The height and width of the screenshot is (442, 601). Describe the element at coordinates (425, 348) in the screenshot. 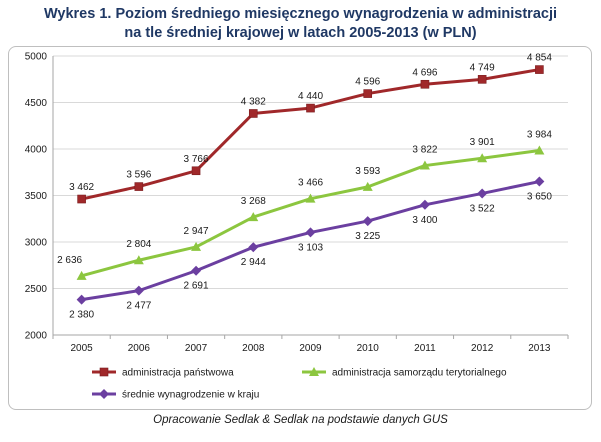

I see `x-tick-label: 2011` at that location.